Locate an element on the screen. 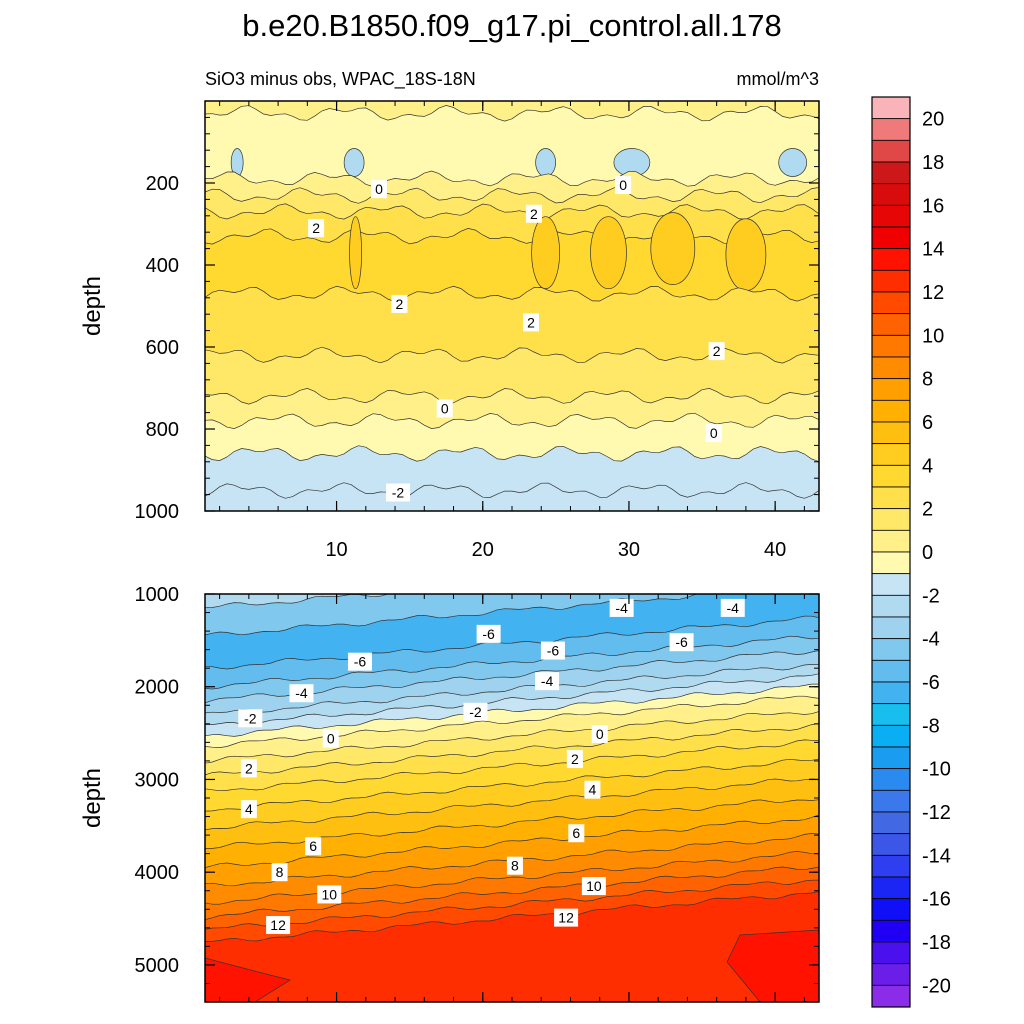 This screenshot has width=1024, height=1024. colorbar-label: 4 is located at coordinates (927, 466).